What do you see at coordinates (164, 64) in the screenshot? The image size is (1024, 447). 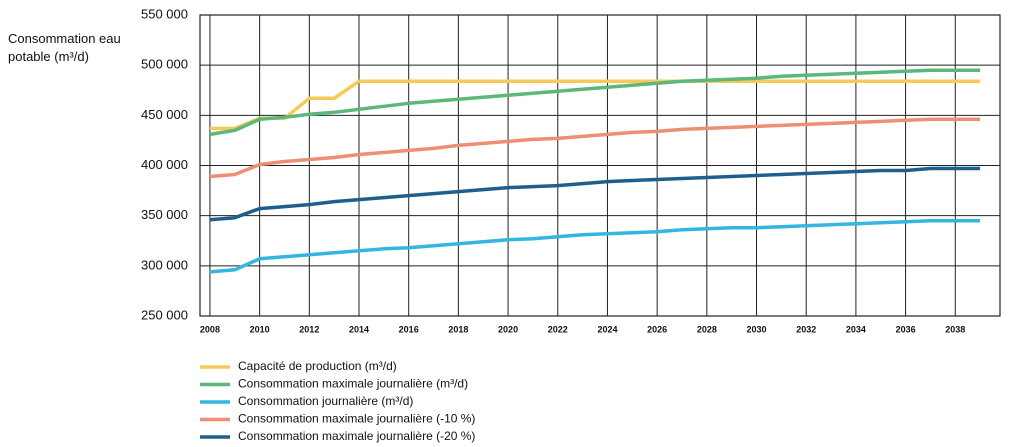 I see `y-tick-label: 500 000` at bounding box center [164, 64].